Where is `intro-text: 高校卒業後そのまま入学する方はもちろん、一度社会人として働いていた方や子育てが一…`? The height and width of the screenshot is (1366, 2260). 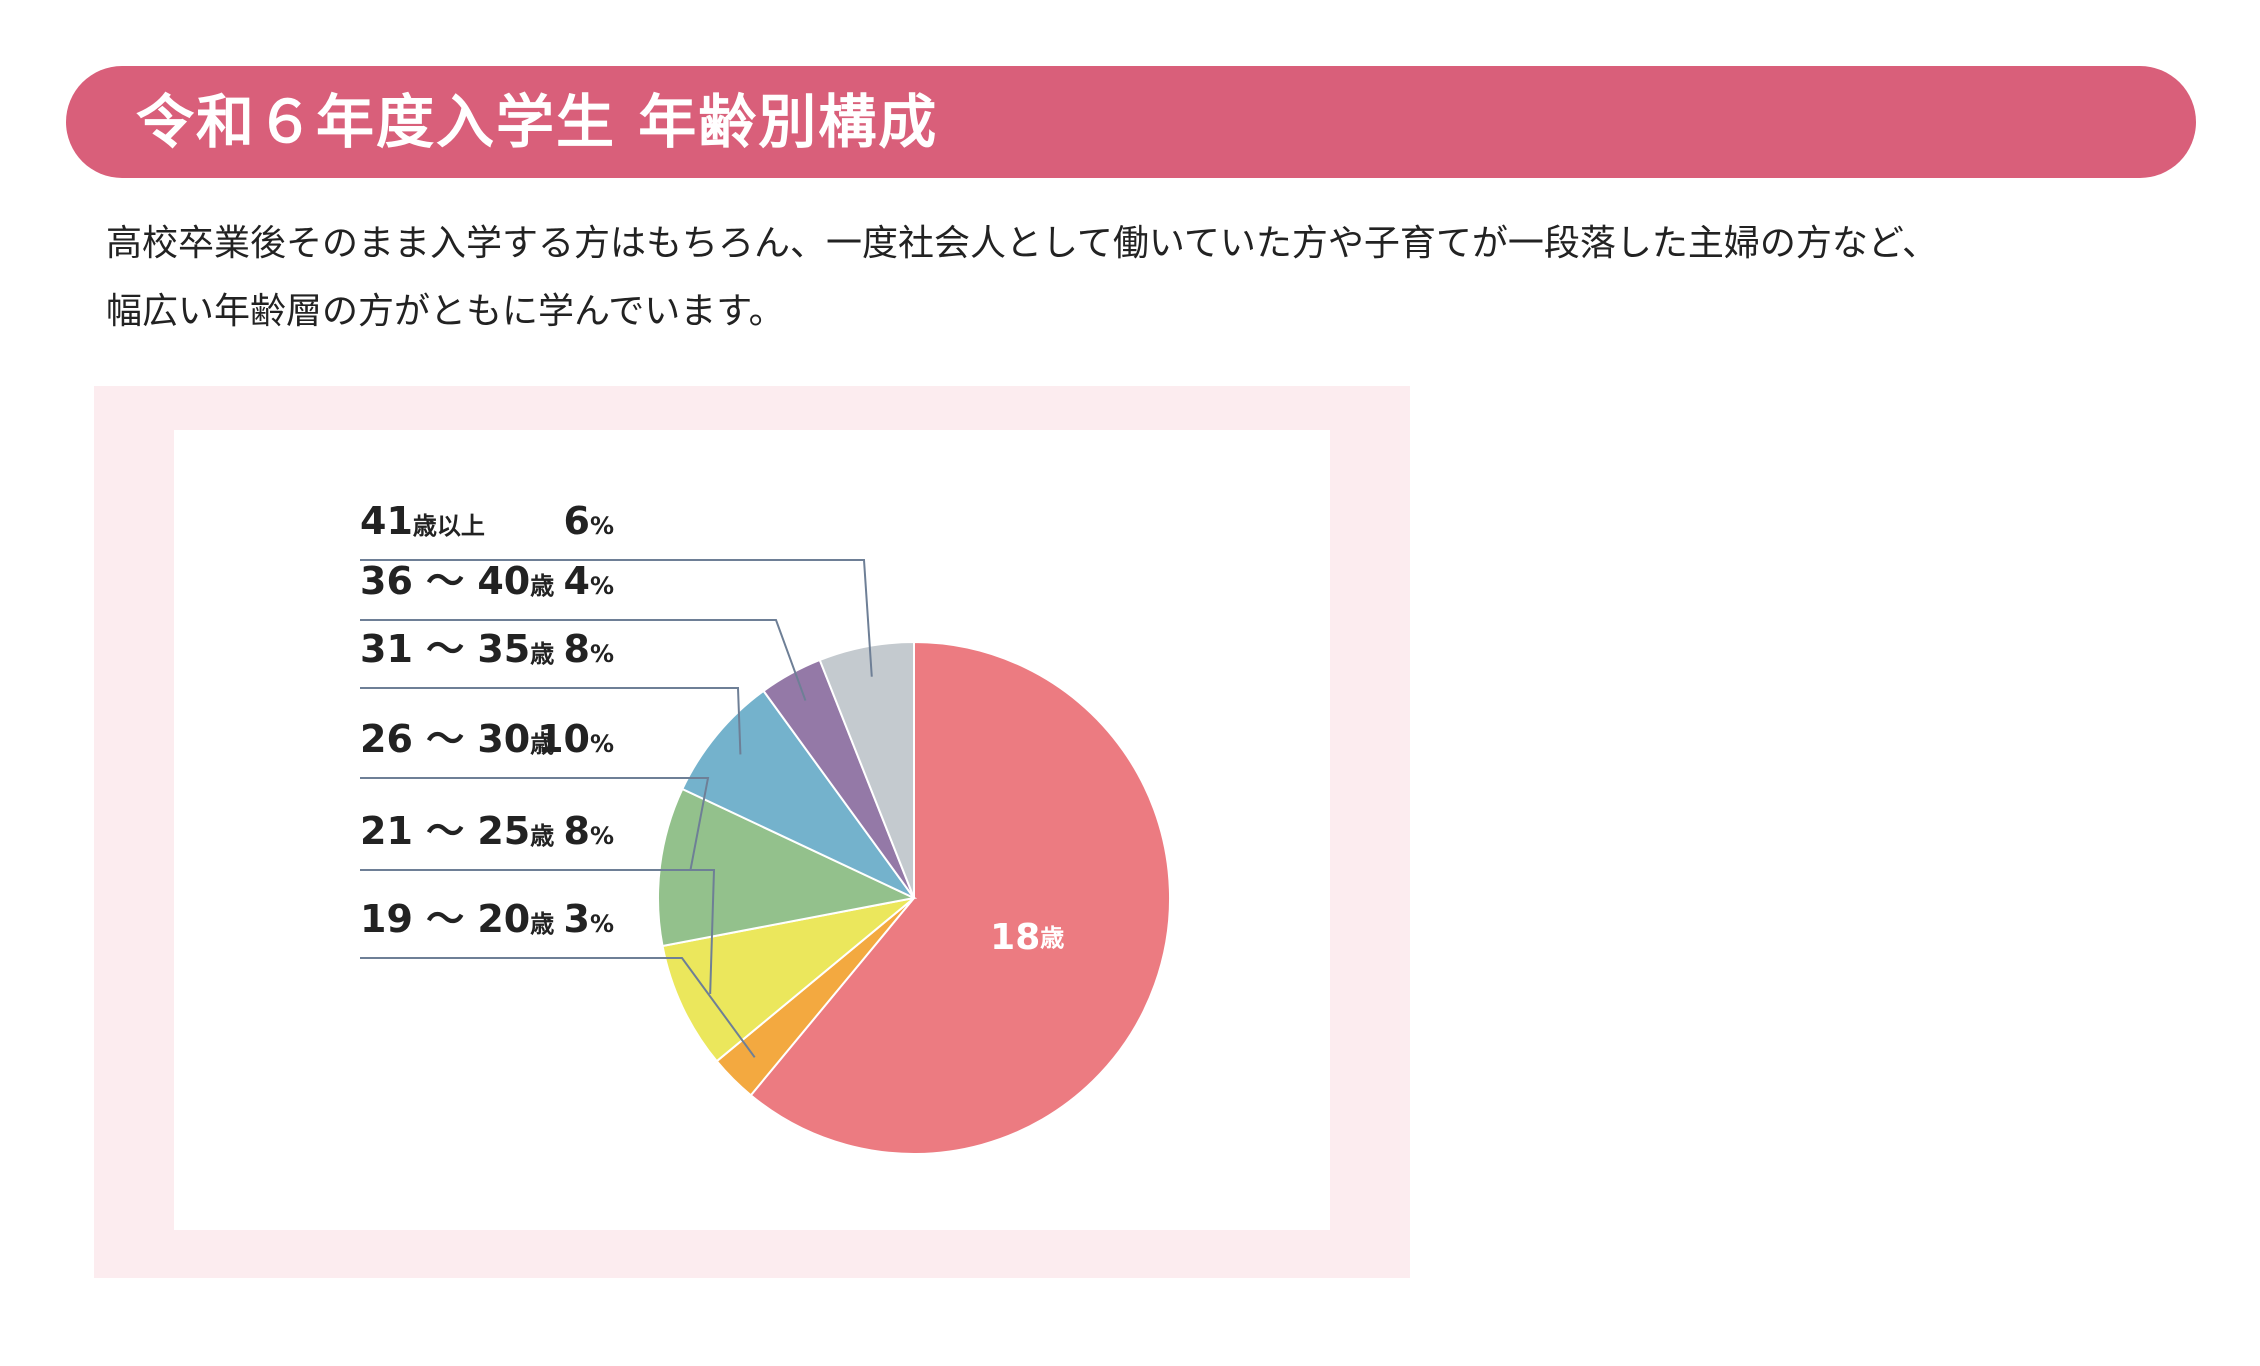
intro-text: 高校卒業後そのまま入学する方はもちろん、一度社会人として働いていた方や子育てが一… is located at coordinates (1131, 278).